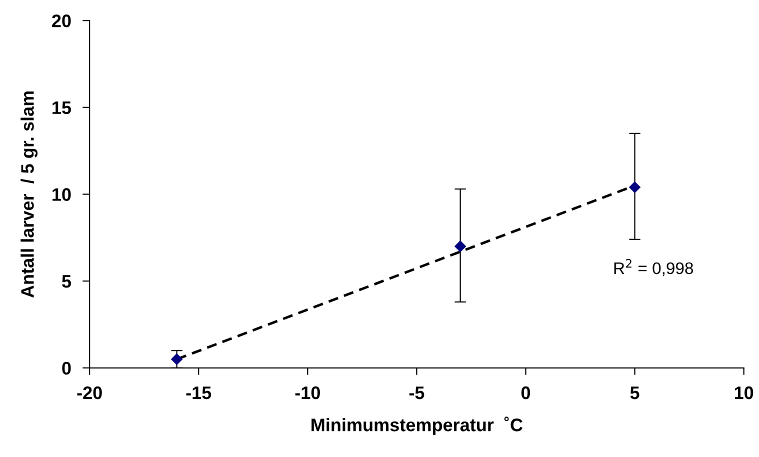  Describe the element at coordinates (66, 368) in the screenshot. I see `y-tick-label: 0` at that location.